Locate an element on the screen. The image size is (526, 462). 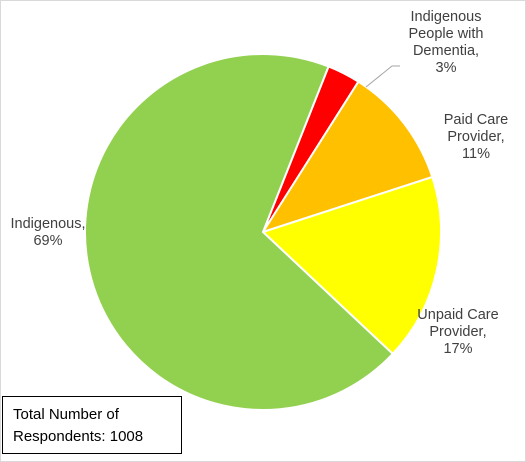
slice-unpaid-care-provider is located at coordinates (351, 265).